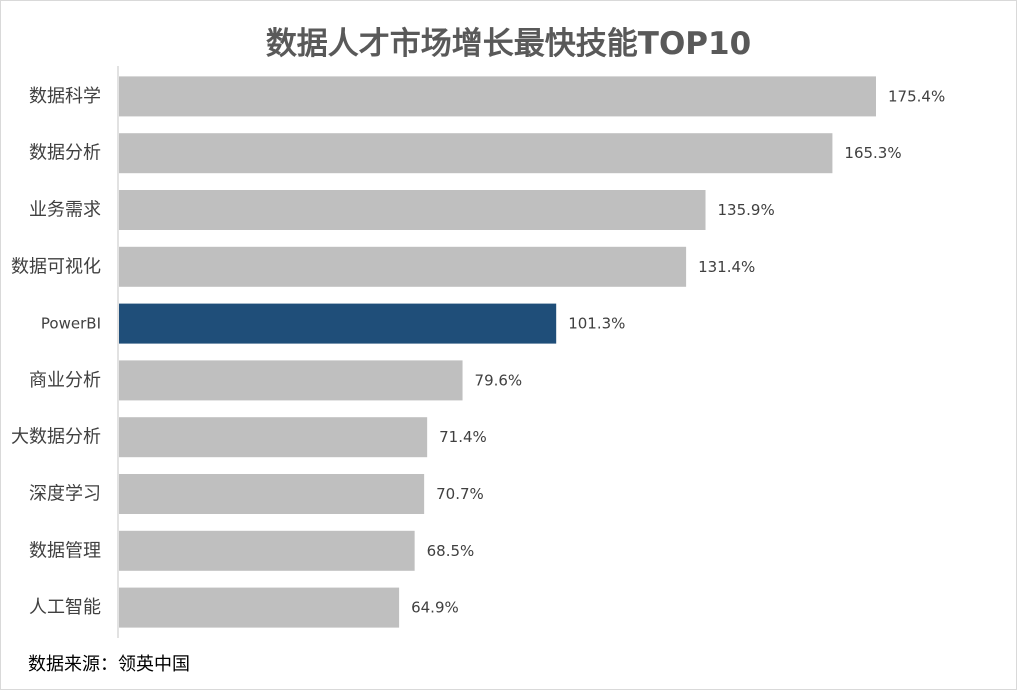 This screenshot has width=1017, height=690. I want to click on value-label-5: 79.6%, so click(499, 380).